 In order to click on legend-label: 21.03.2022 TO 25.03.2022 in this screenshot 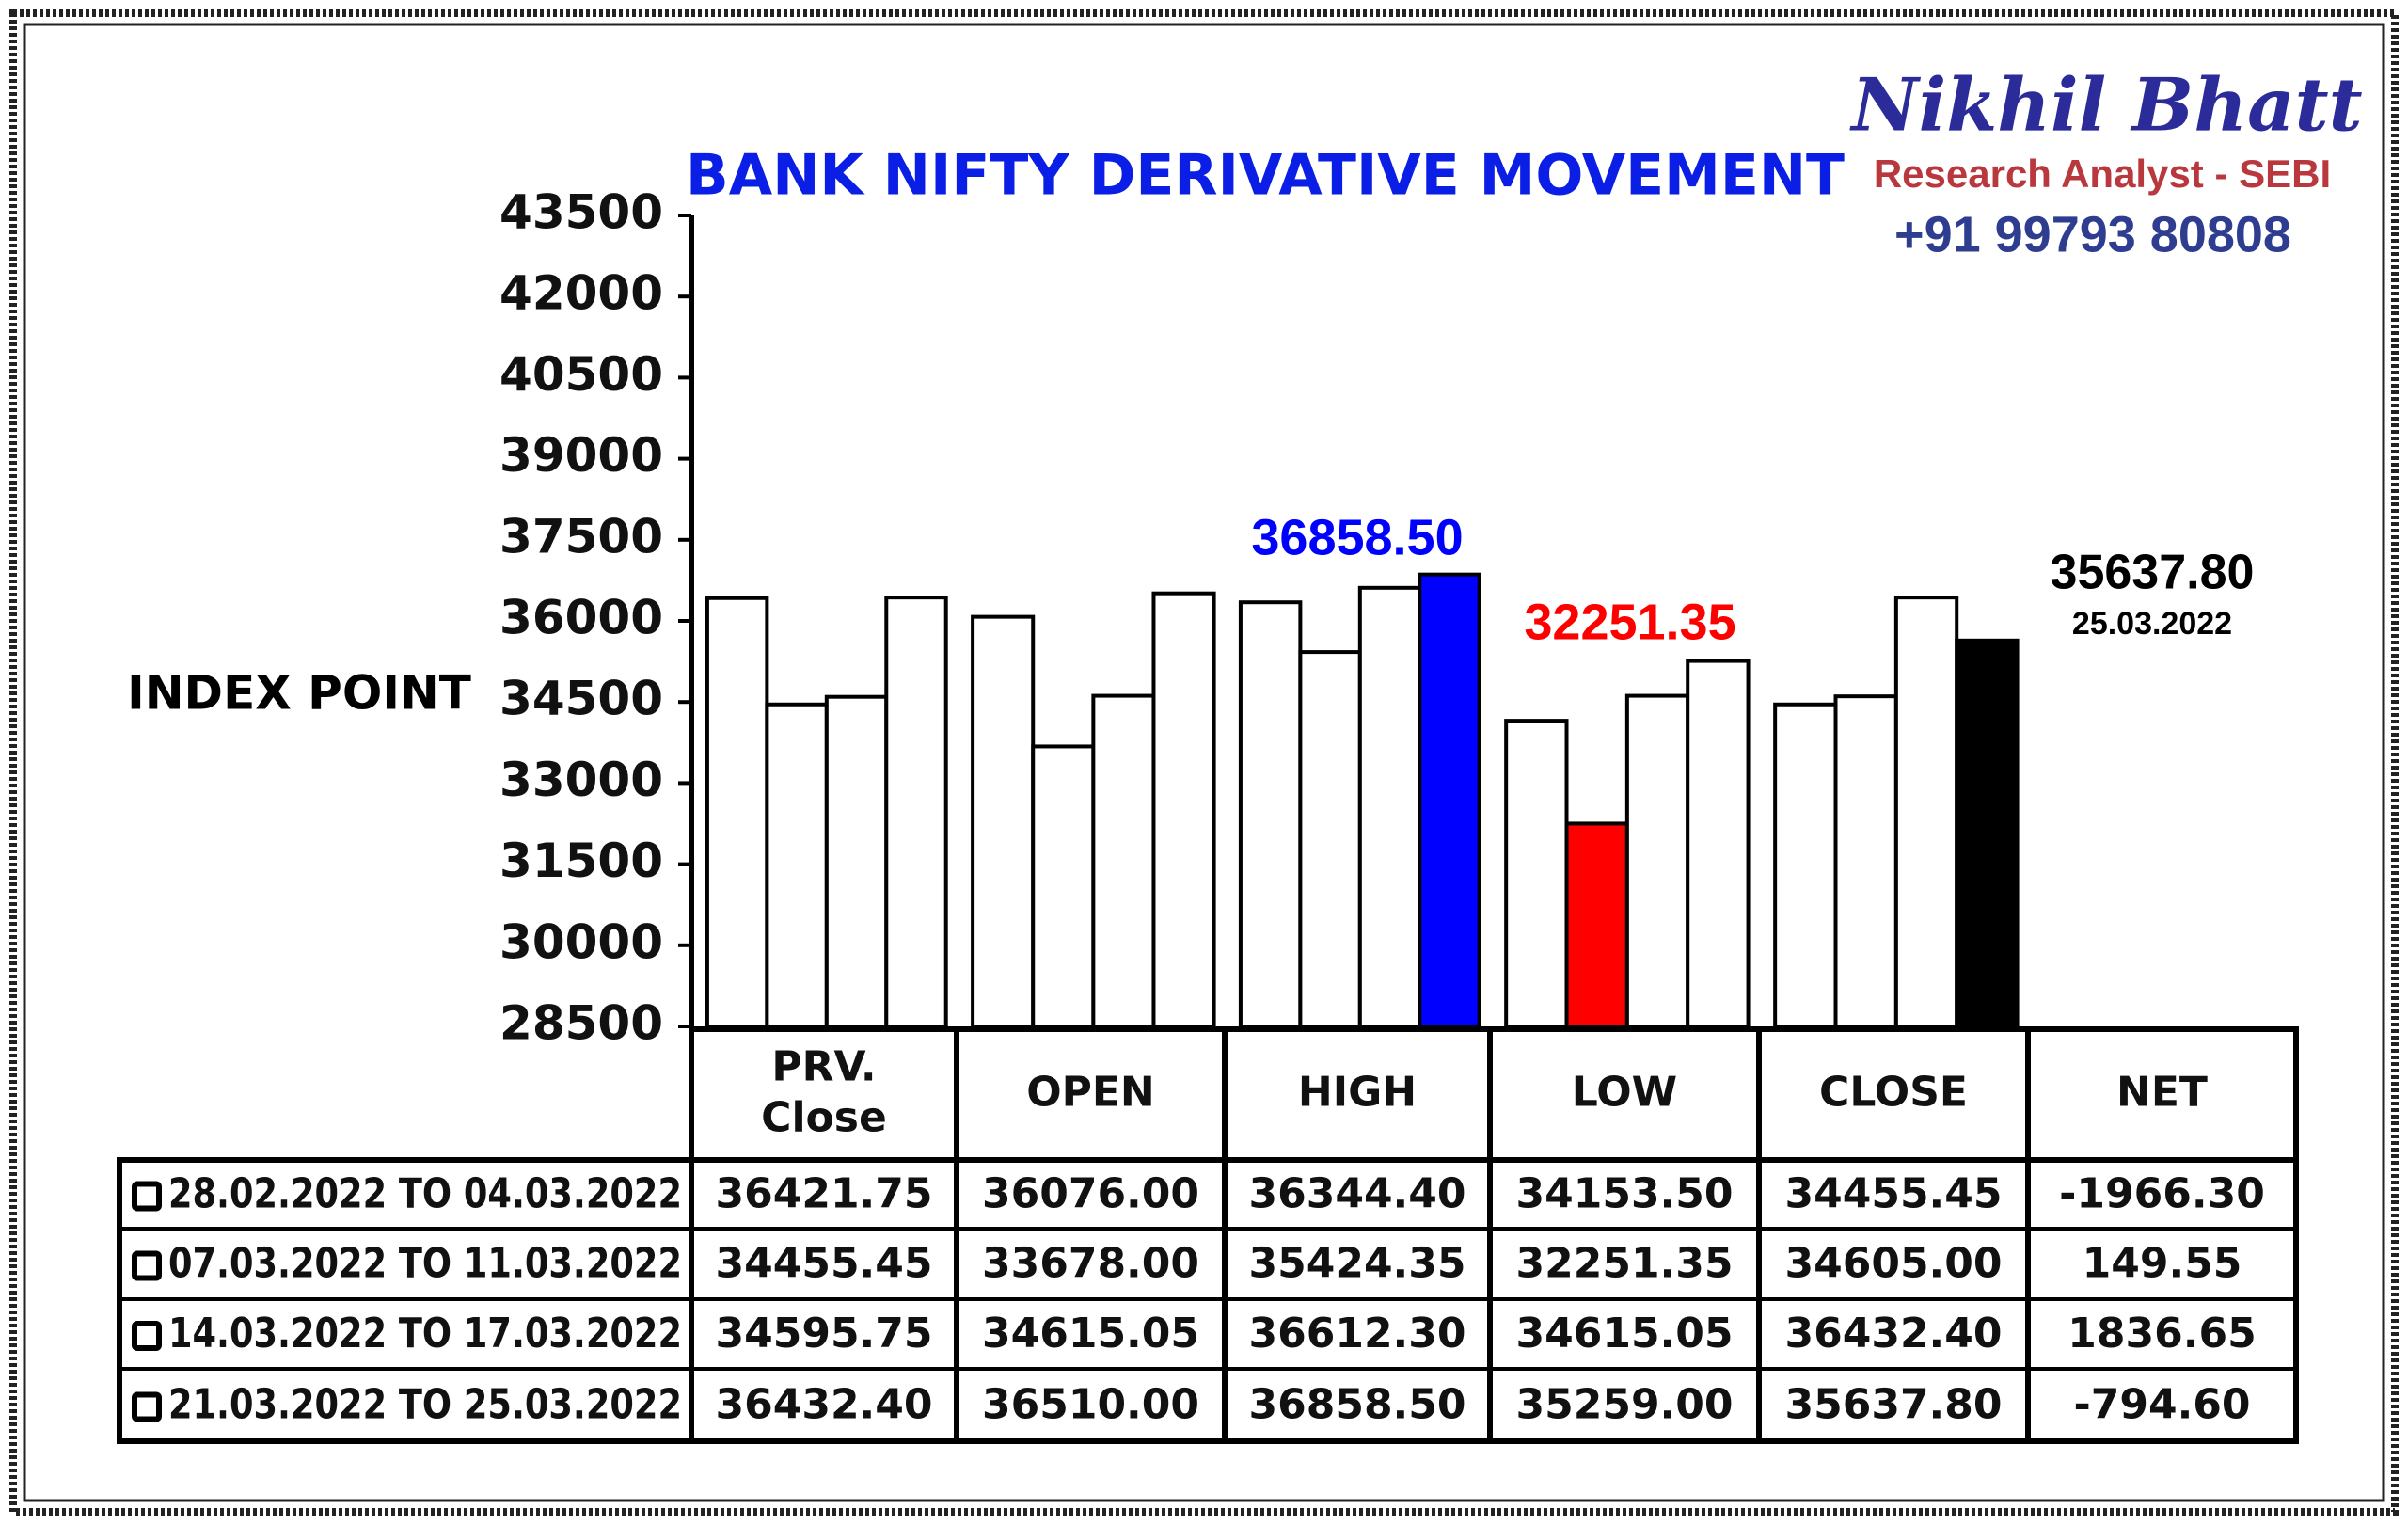, I will do `click(425, 1405)`.